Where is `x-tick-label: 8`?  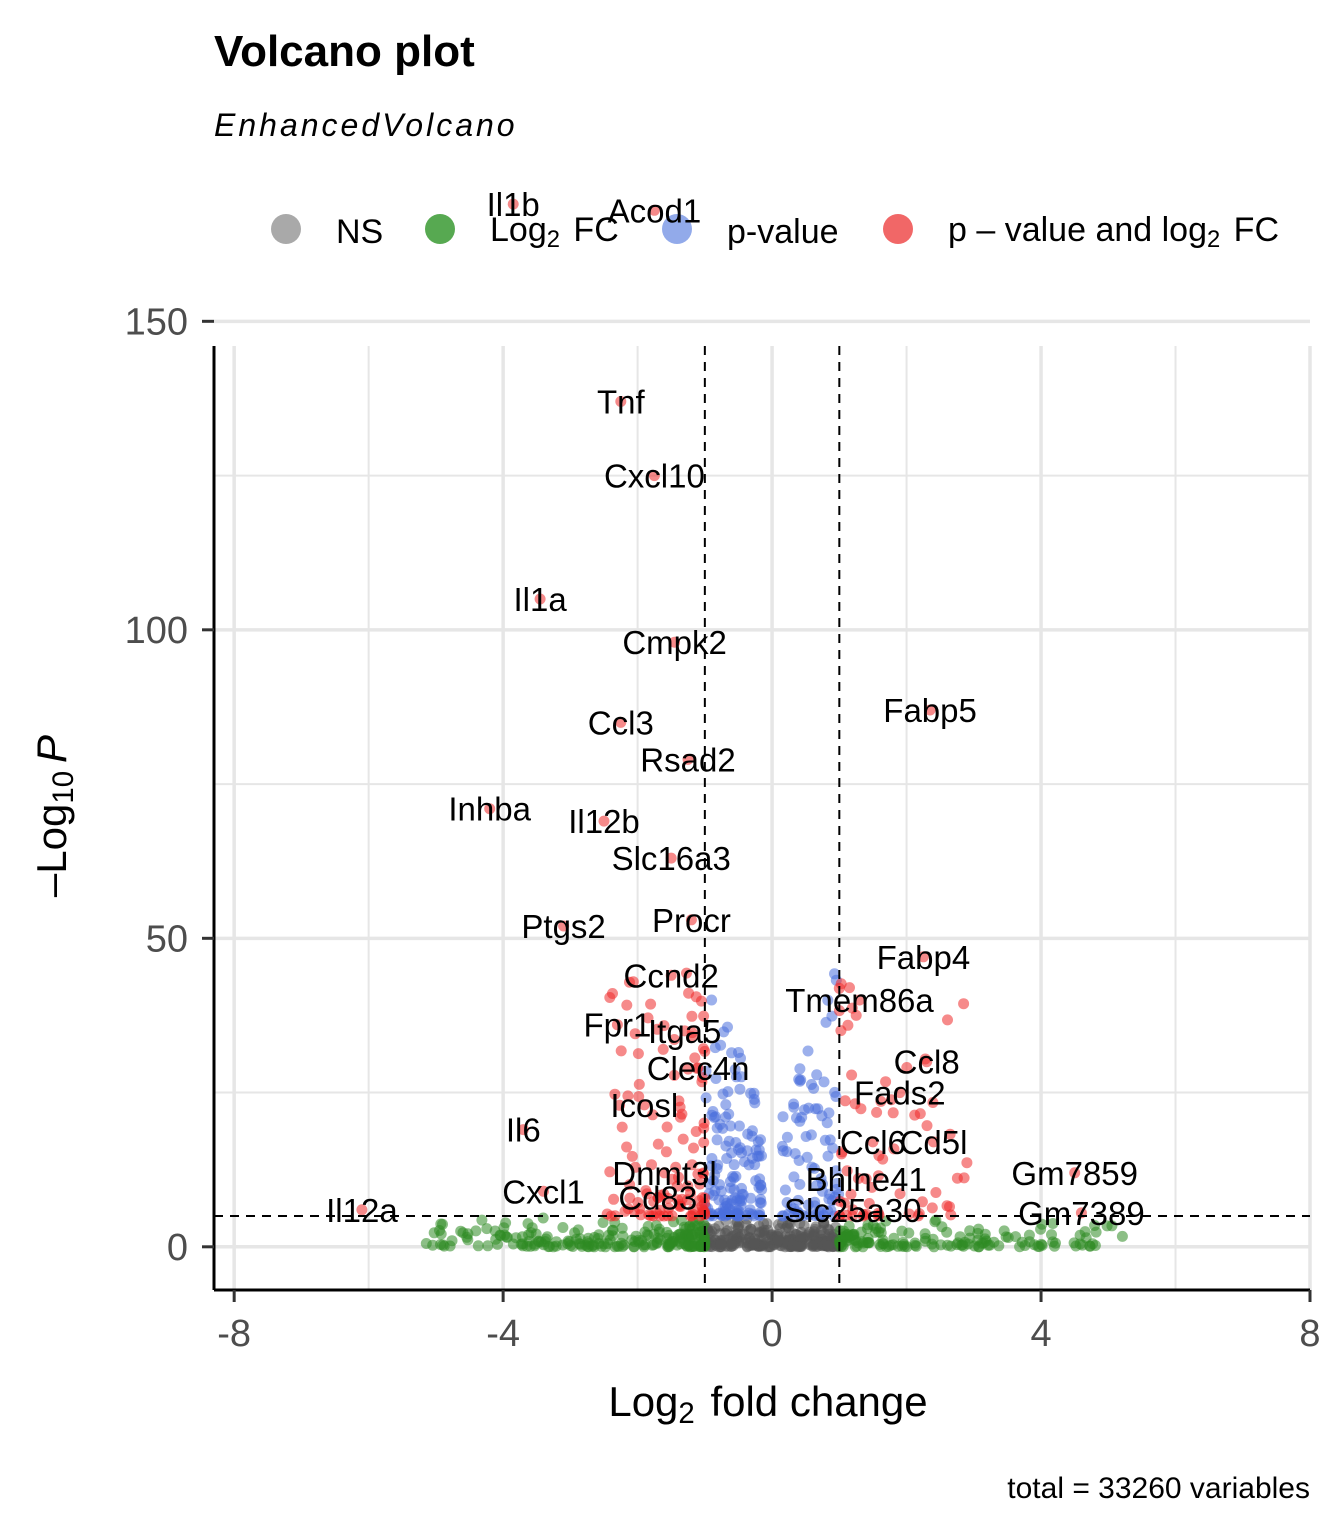
x-tick-label: 8 is located at coordinates (1309, 1334).